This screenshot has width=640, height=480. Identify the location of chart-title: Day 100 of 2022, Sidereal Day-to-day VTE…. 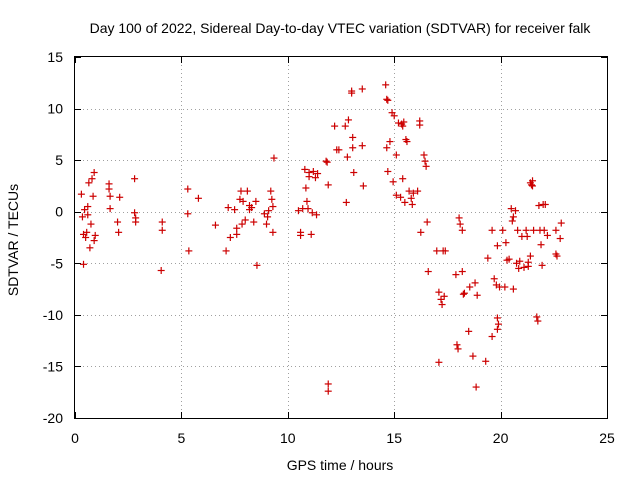
(341, 28).